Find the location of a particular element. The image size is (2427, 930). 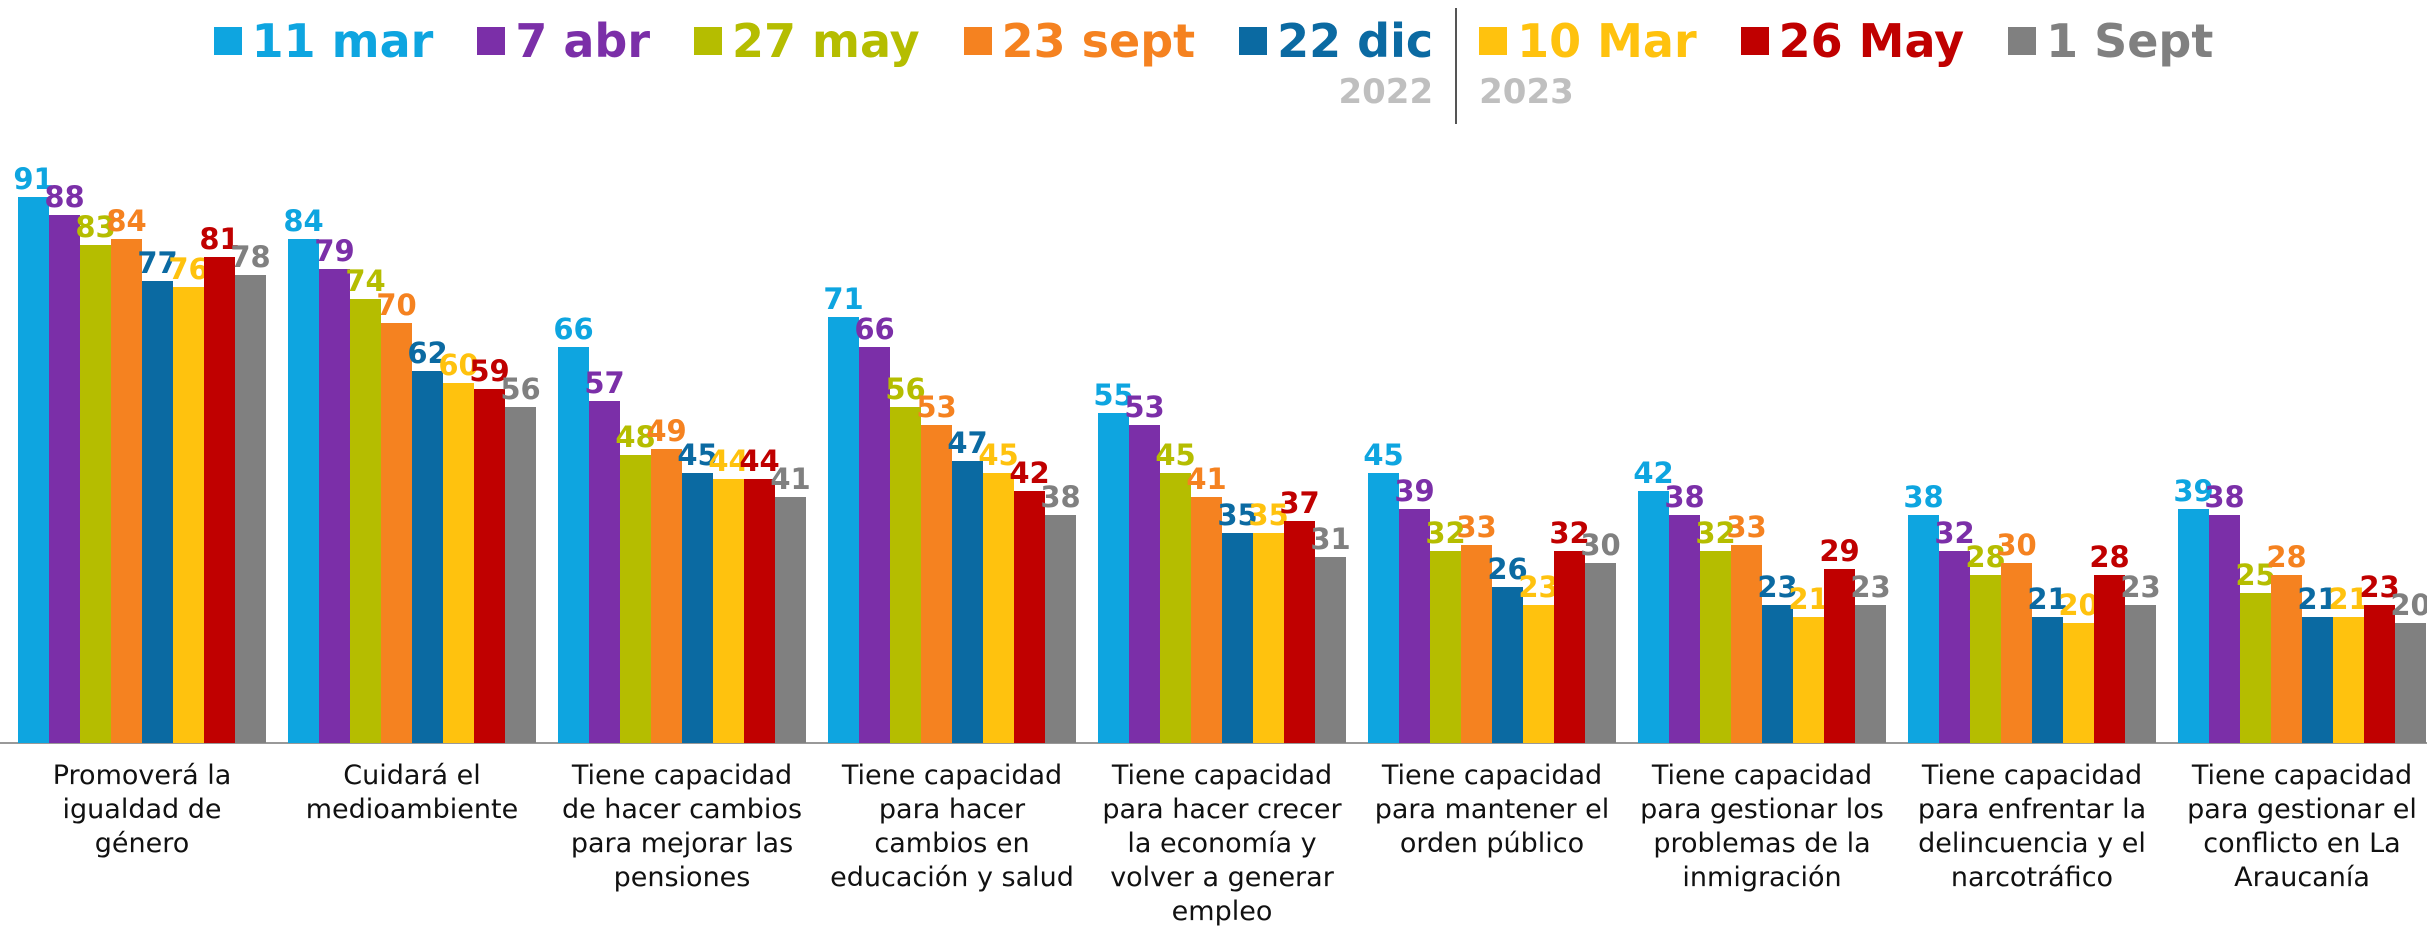

value-label: 83 is located at coordinates (95, 227).